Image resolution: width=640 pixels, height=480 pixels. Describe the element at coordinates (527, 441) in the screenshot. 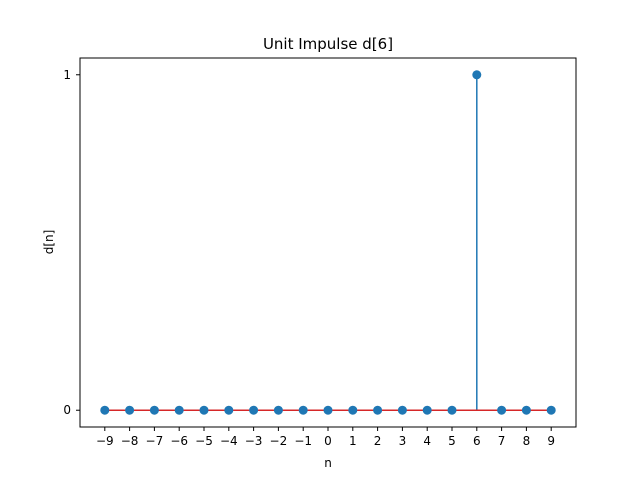

I see `x-tick-label: 8` at that location.